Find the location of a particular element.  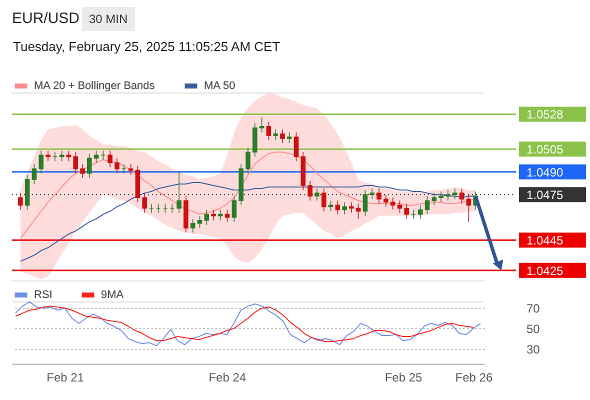

legend-label: MA 50 is located at coordinates (220, 86).